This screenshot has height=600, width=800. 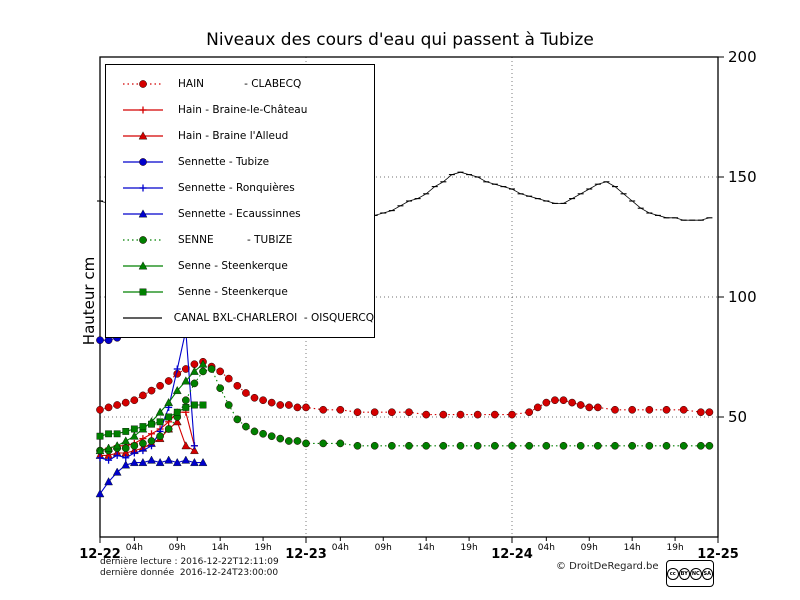 I want to click on legend-label: Hain - Braine l'Alleud, so click(x=233, y=136).